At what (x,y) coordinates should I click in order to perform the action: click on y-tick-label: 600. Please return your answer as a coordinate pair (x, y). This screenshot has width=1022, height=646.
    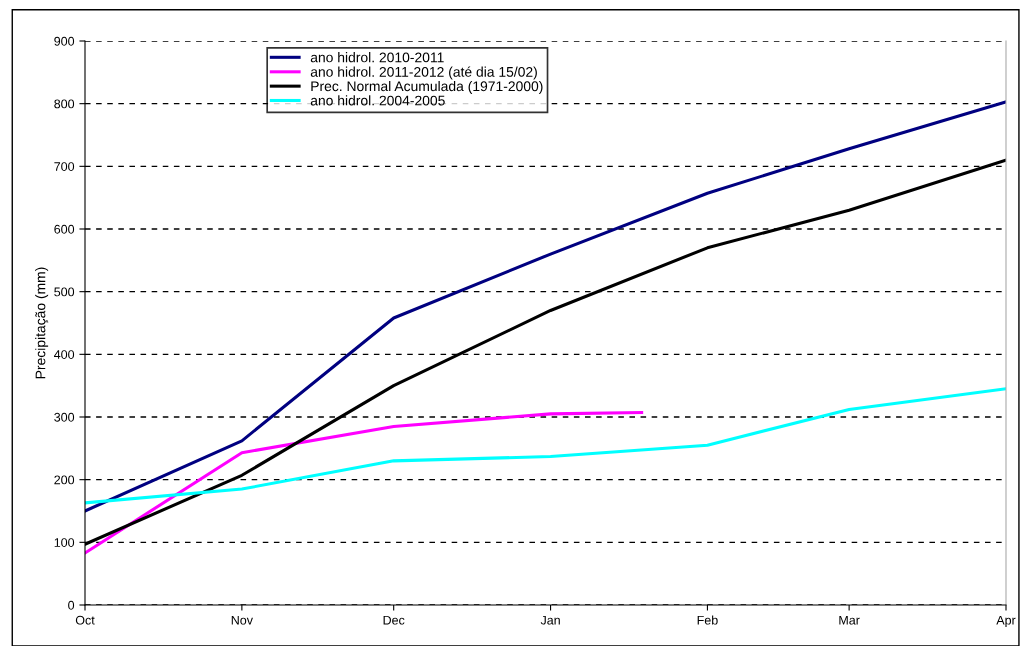
    Looking at the image, I should click on (64, 229).